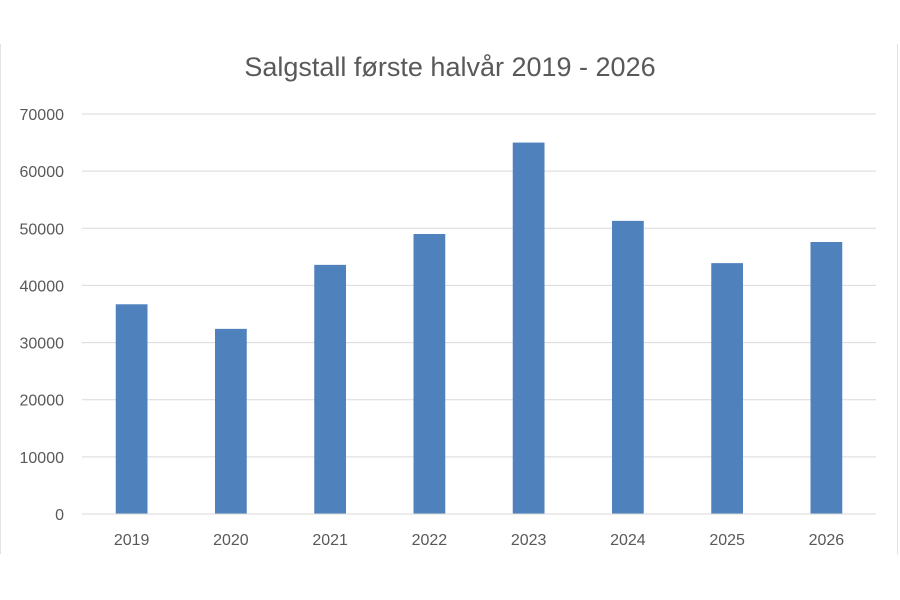 Image resolution: width=900 pixels, height=600 pixels. I want to click on y-tick-label: 70000, so click(42, 115).